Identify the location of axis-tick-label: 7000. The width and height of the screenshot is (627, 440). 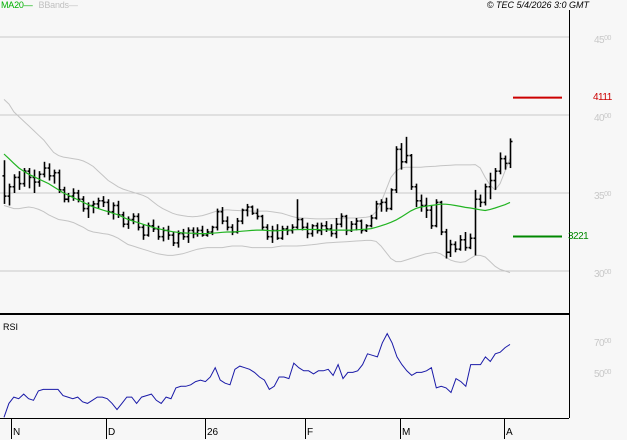
(602, 343).